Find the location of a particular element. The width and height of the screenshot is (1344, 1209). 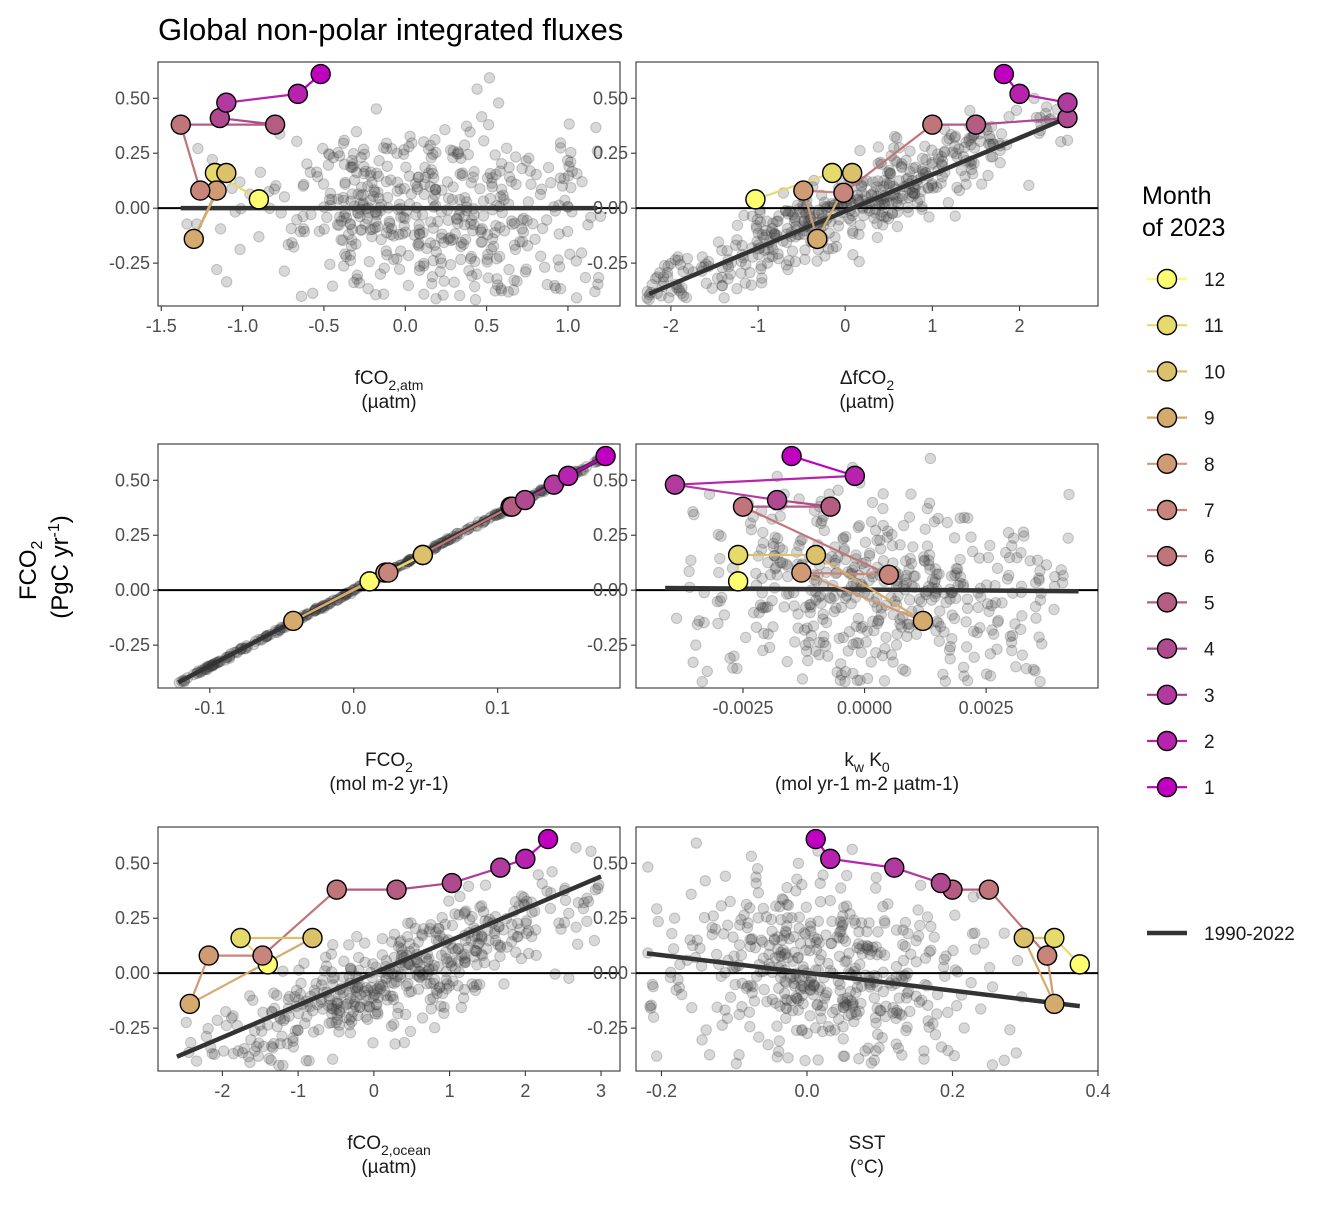

month-path-segment is located at coordinates (726, 492).